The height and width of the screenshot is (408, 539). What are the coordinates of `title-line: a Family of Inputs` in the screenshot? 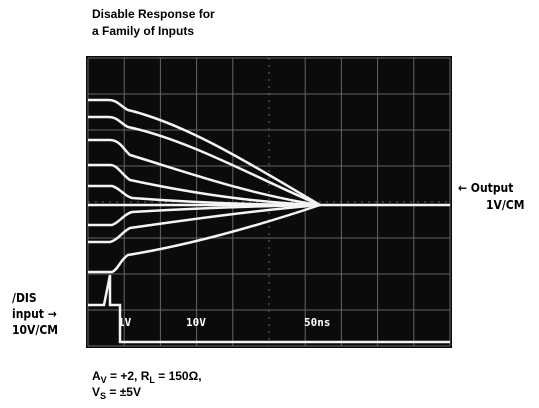 It's located at (143, 31).